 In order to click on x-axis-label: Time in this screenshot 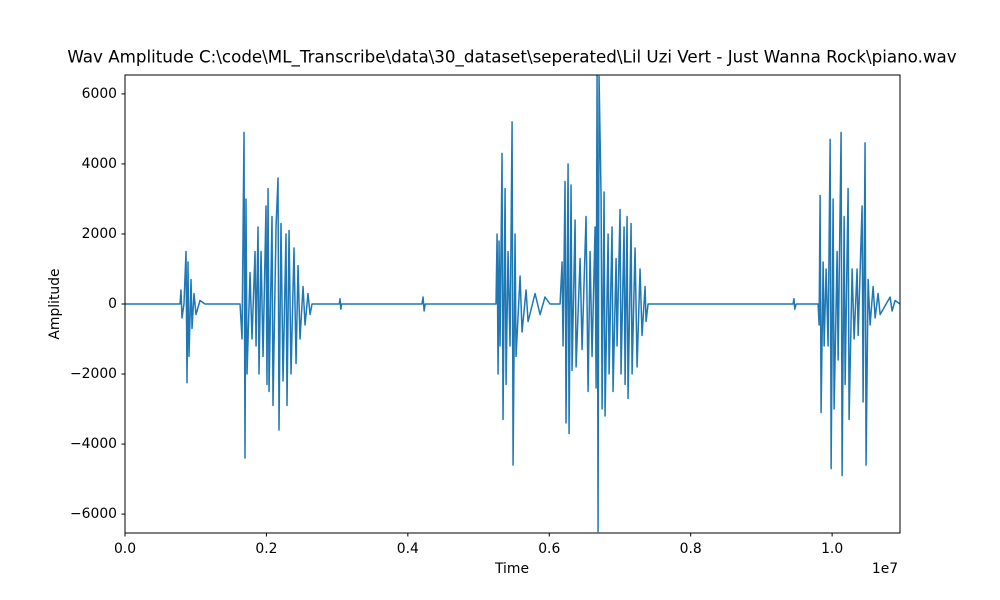, I will do `click(511, 569)`.